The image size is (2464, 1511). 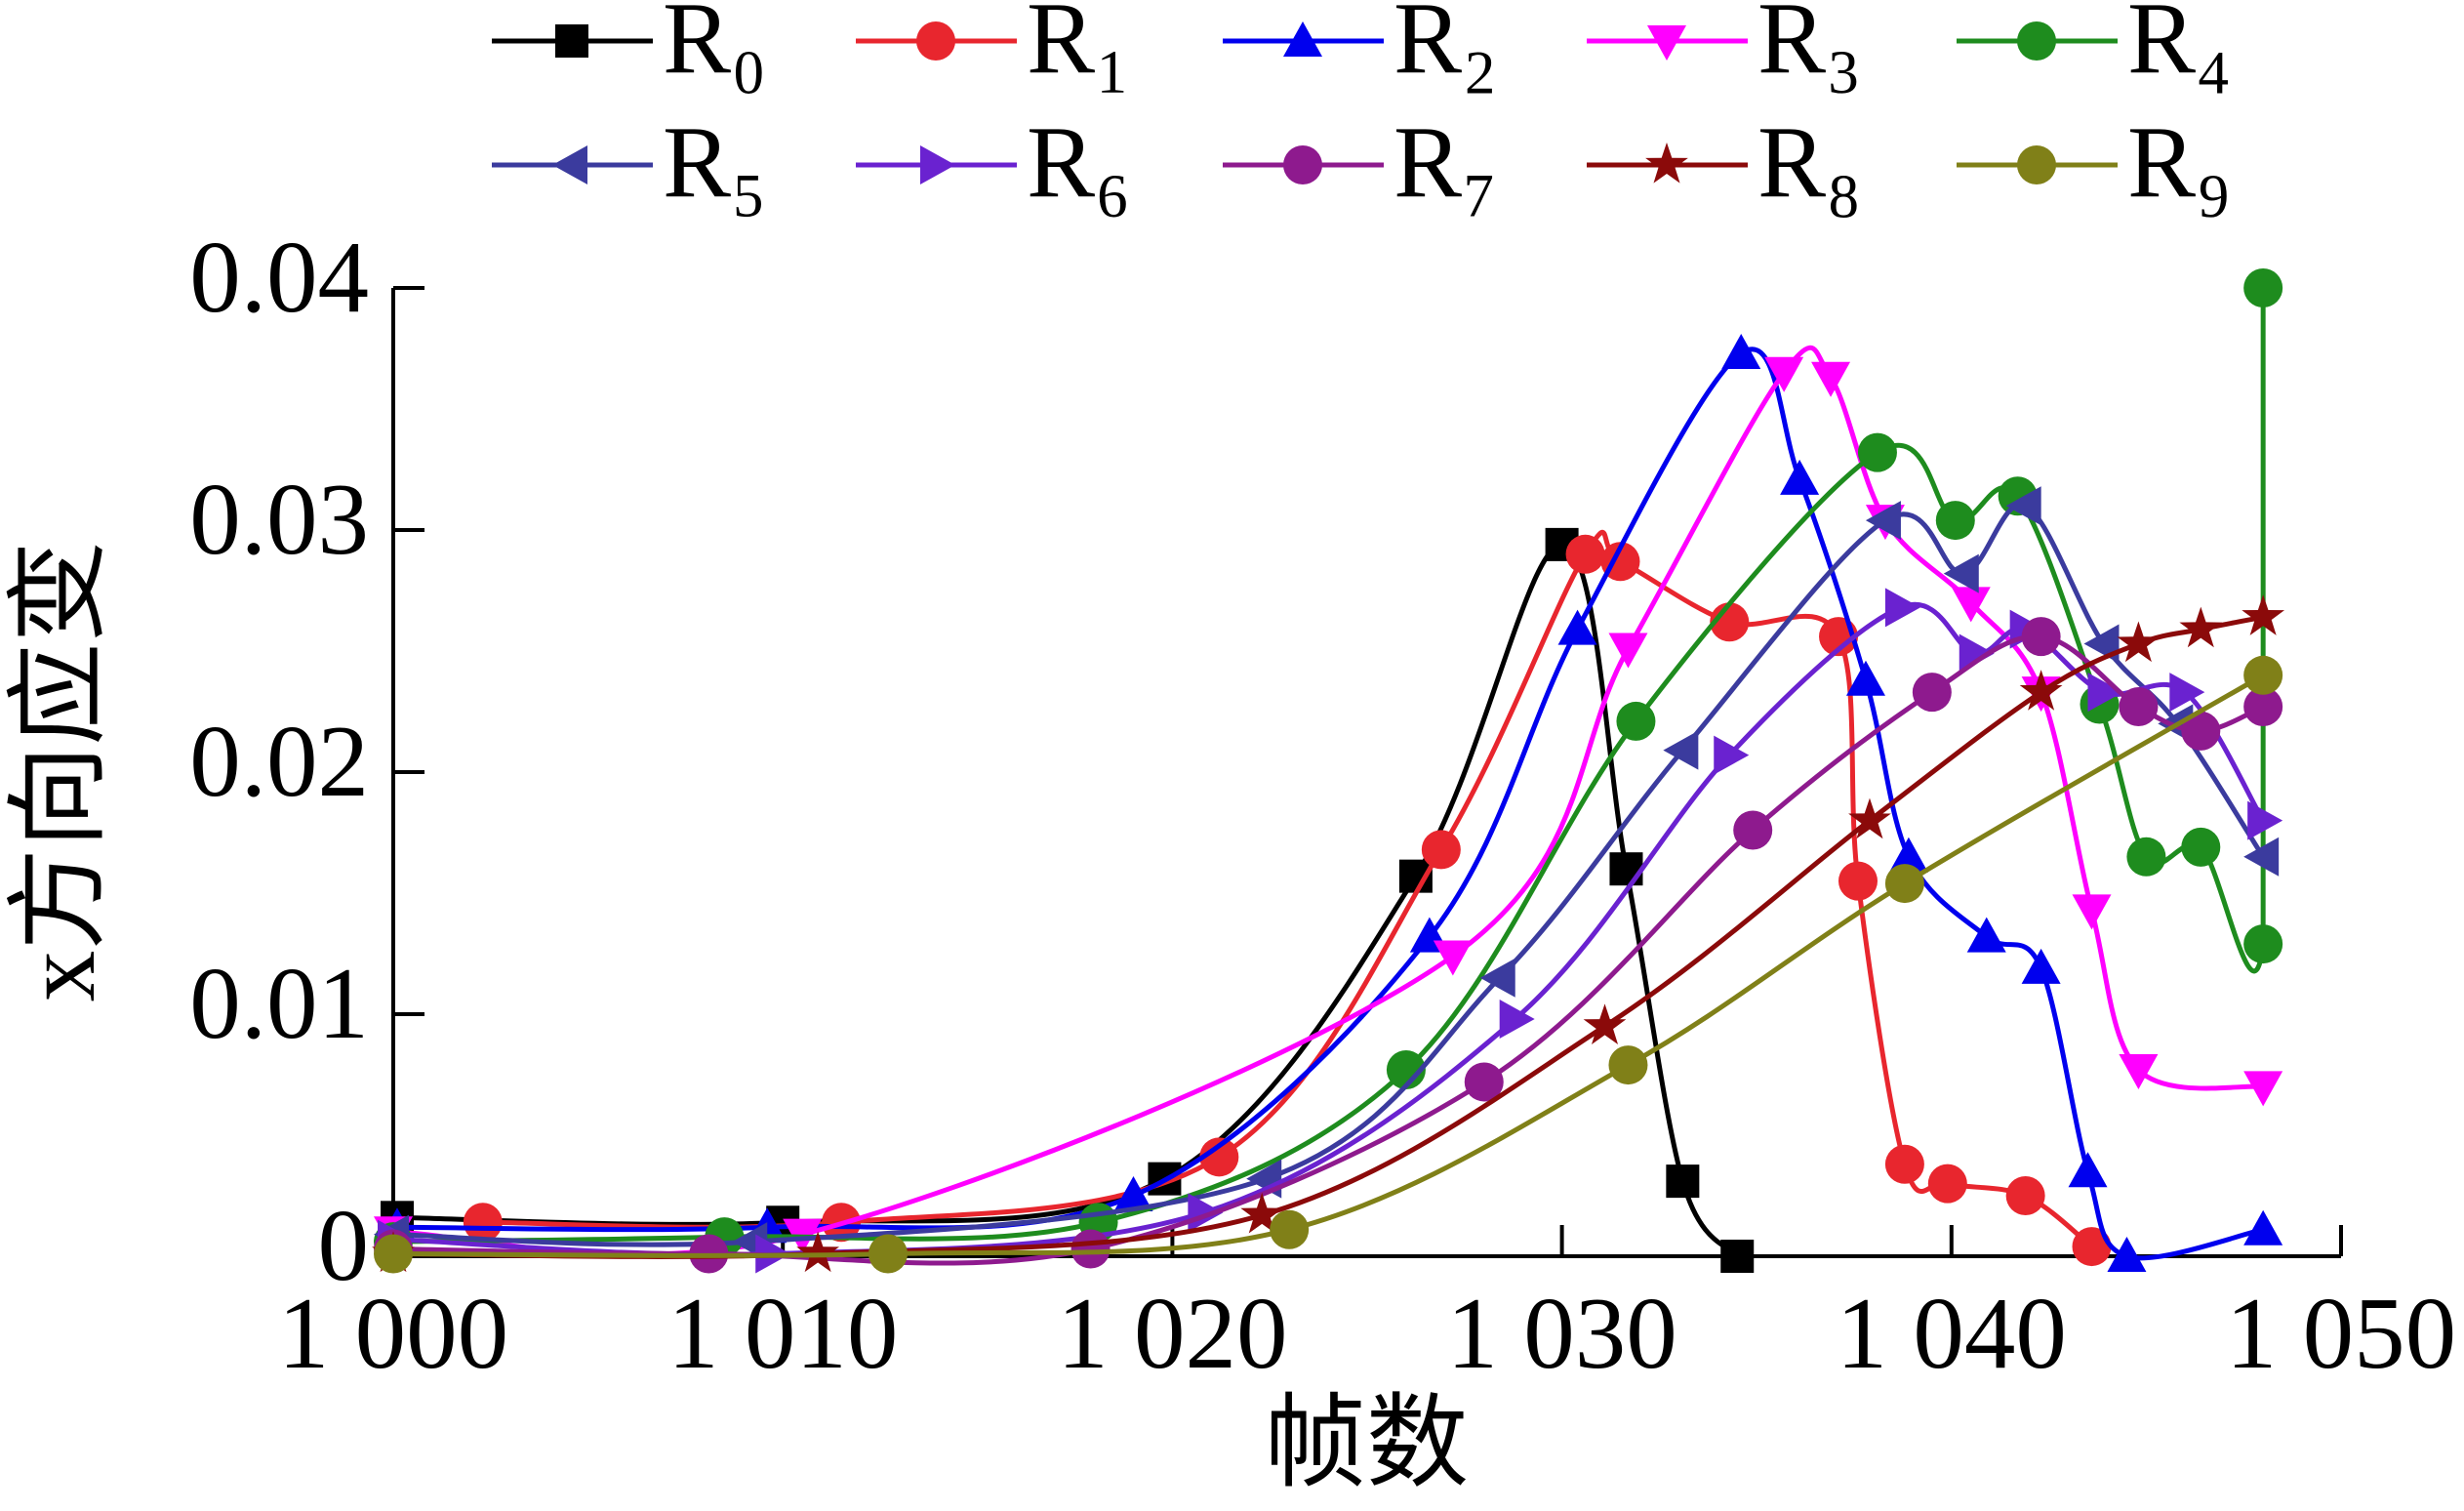 What do you see at coordinates (1079, 161) in the screenshot?
I see `legend-label: R₆` at bounding box center [1079, 161].